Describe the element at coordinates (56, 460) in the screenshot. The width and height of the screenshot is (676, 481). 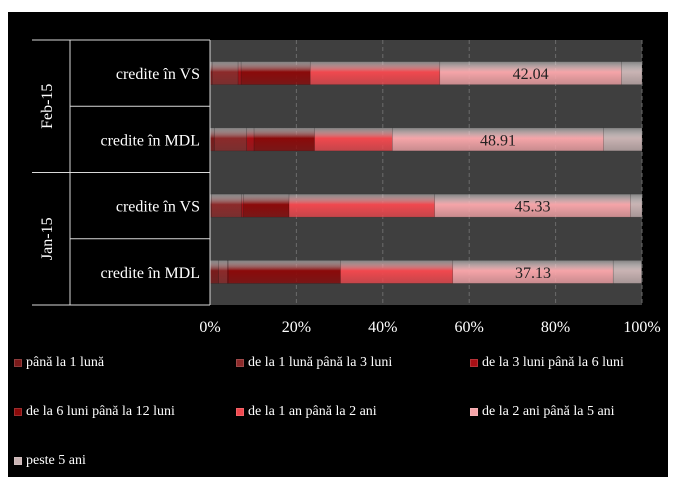
I see `legend-label: peste 5 ani` at that location.